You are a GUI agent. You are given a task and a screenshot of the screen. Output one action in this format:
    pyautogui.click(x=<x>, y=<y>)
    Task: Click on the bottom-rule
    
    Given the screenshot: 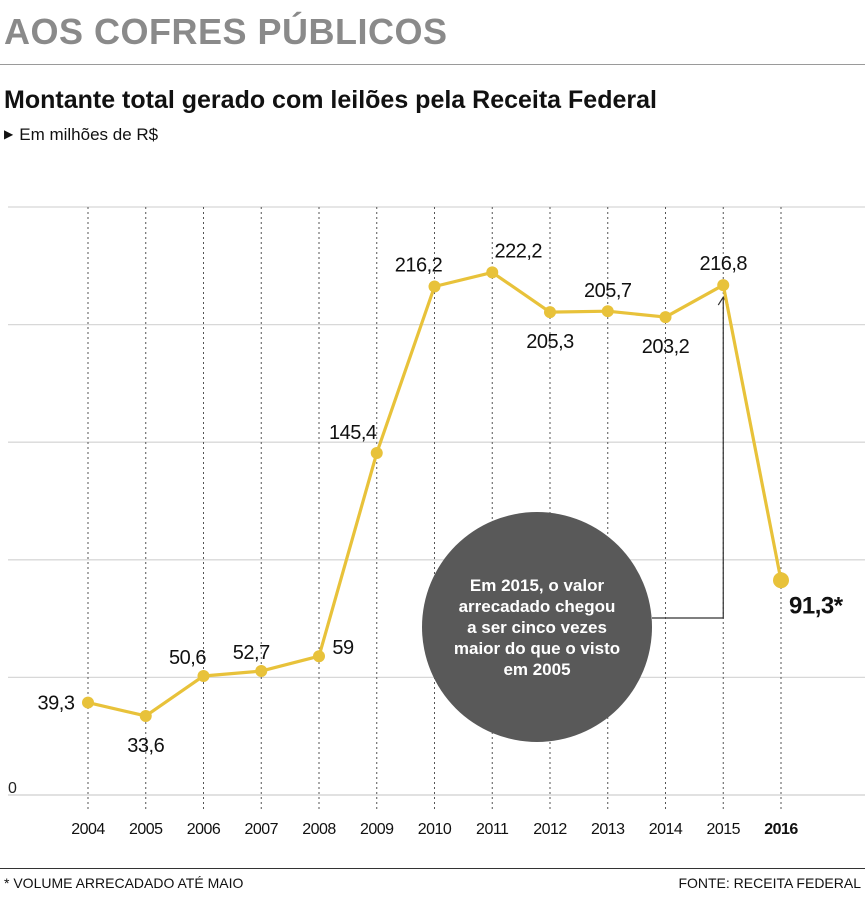 What is the action you would take?
    pyautogui.click(x=432, y=868)
    